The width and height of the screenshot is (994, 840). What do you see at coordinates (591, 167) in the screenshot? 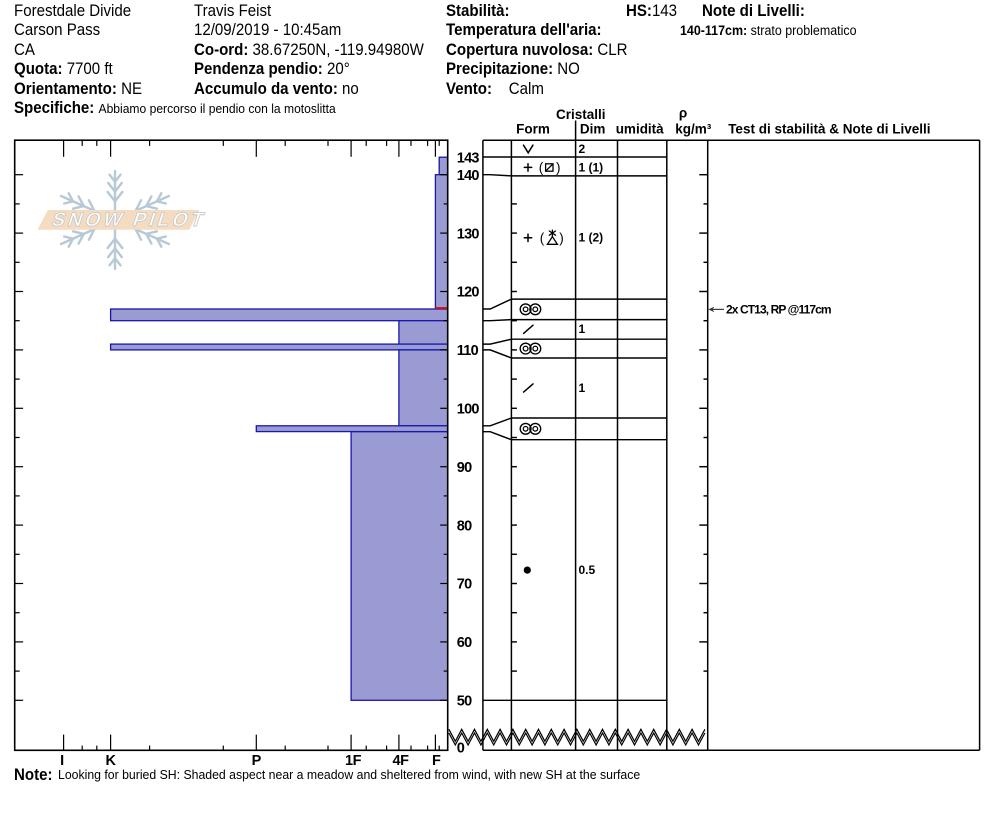
I see `svg-text: 1 (1)` at bounding box center [591, 167].